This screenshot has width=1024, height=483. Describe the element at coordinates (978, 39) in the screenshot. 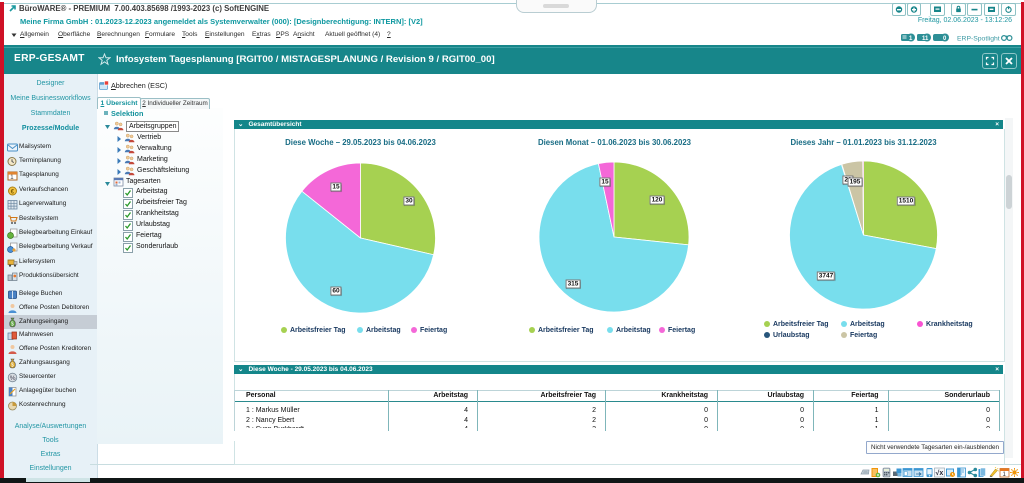

I see `svg-text: ERP-Spotlight` at that location.